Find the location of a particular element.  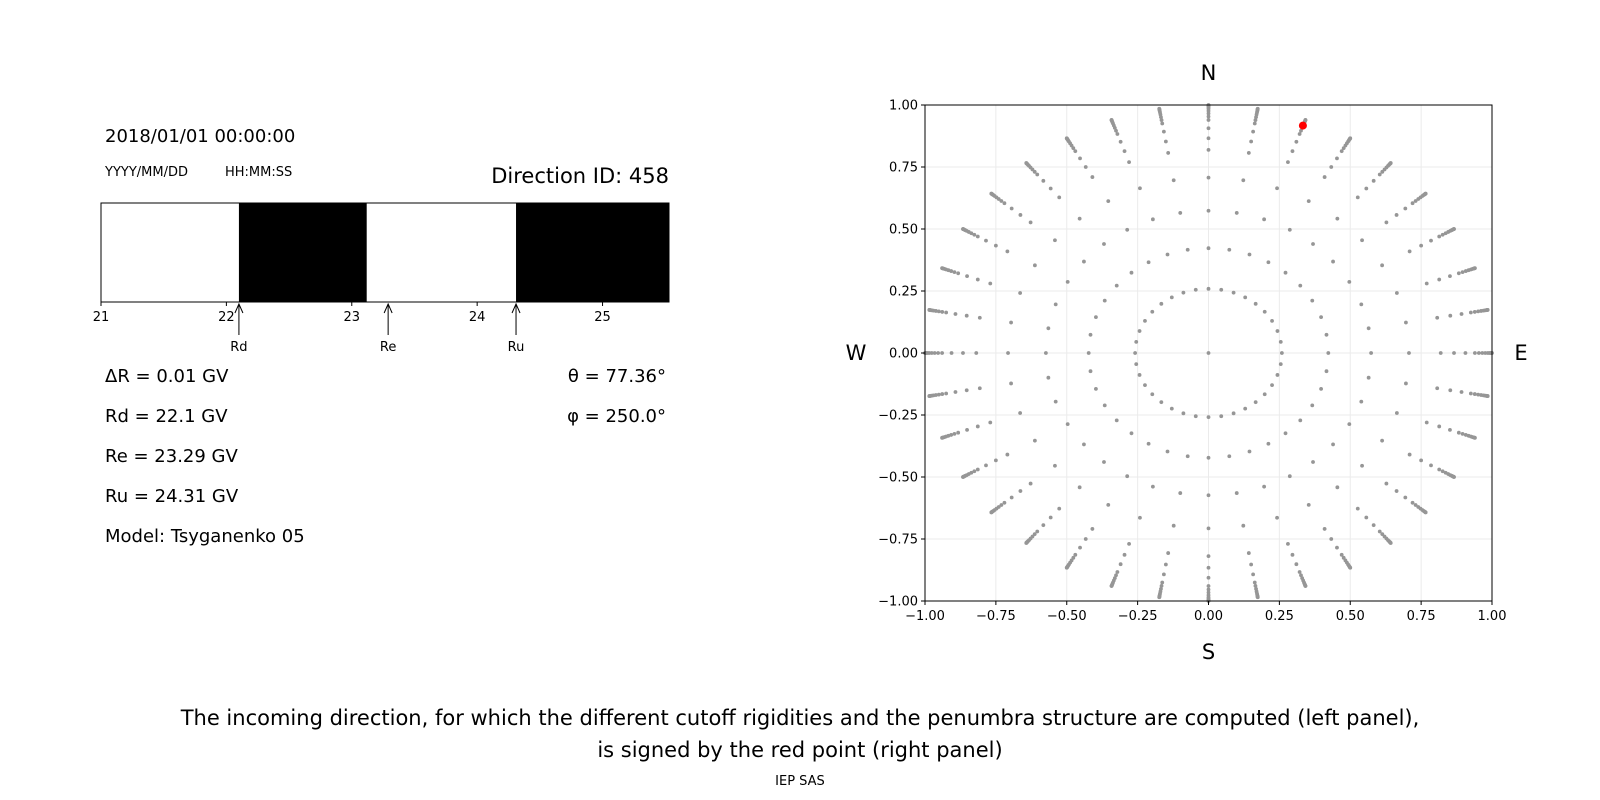

y-tick-label-4: 0.00 is located at coordinates (903, 354).